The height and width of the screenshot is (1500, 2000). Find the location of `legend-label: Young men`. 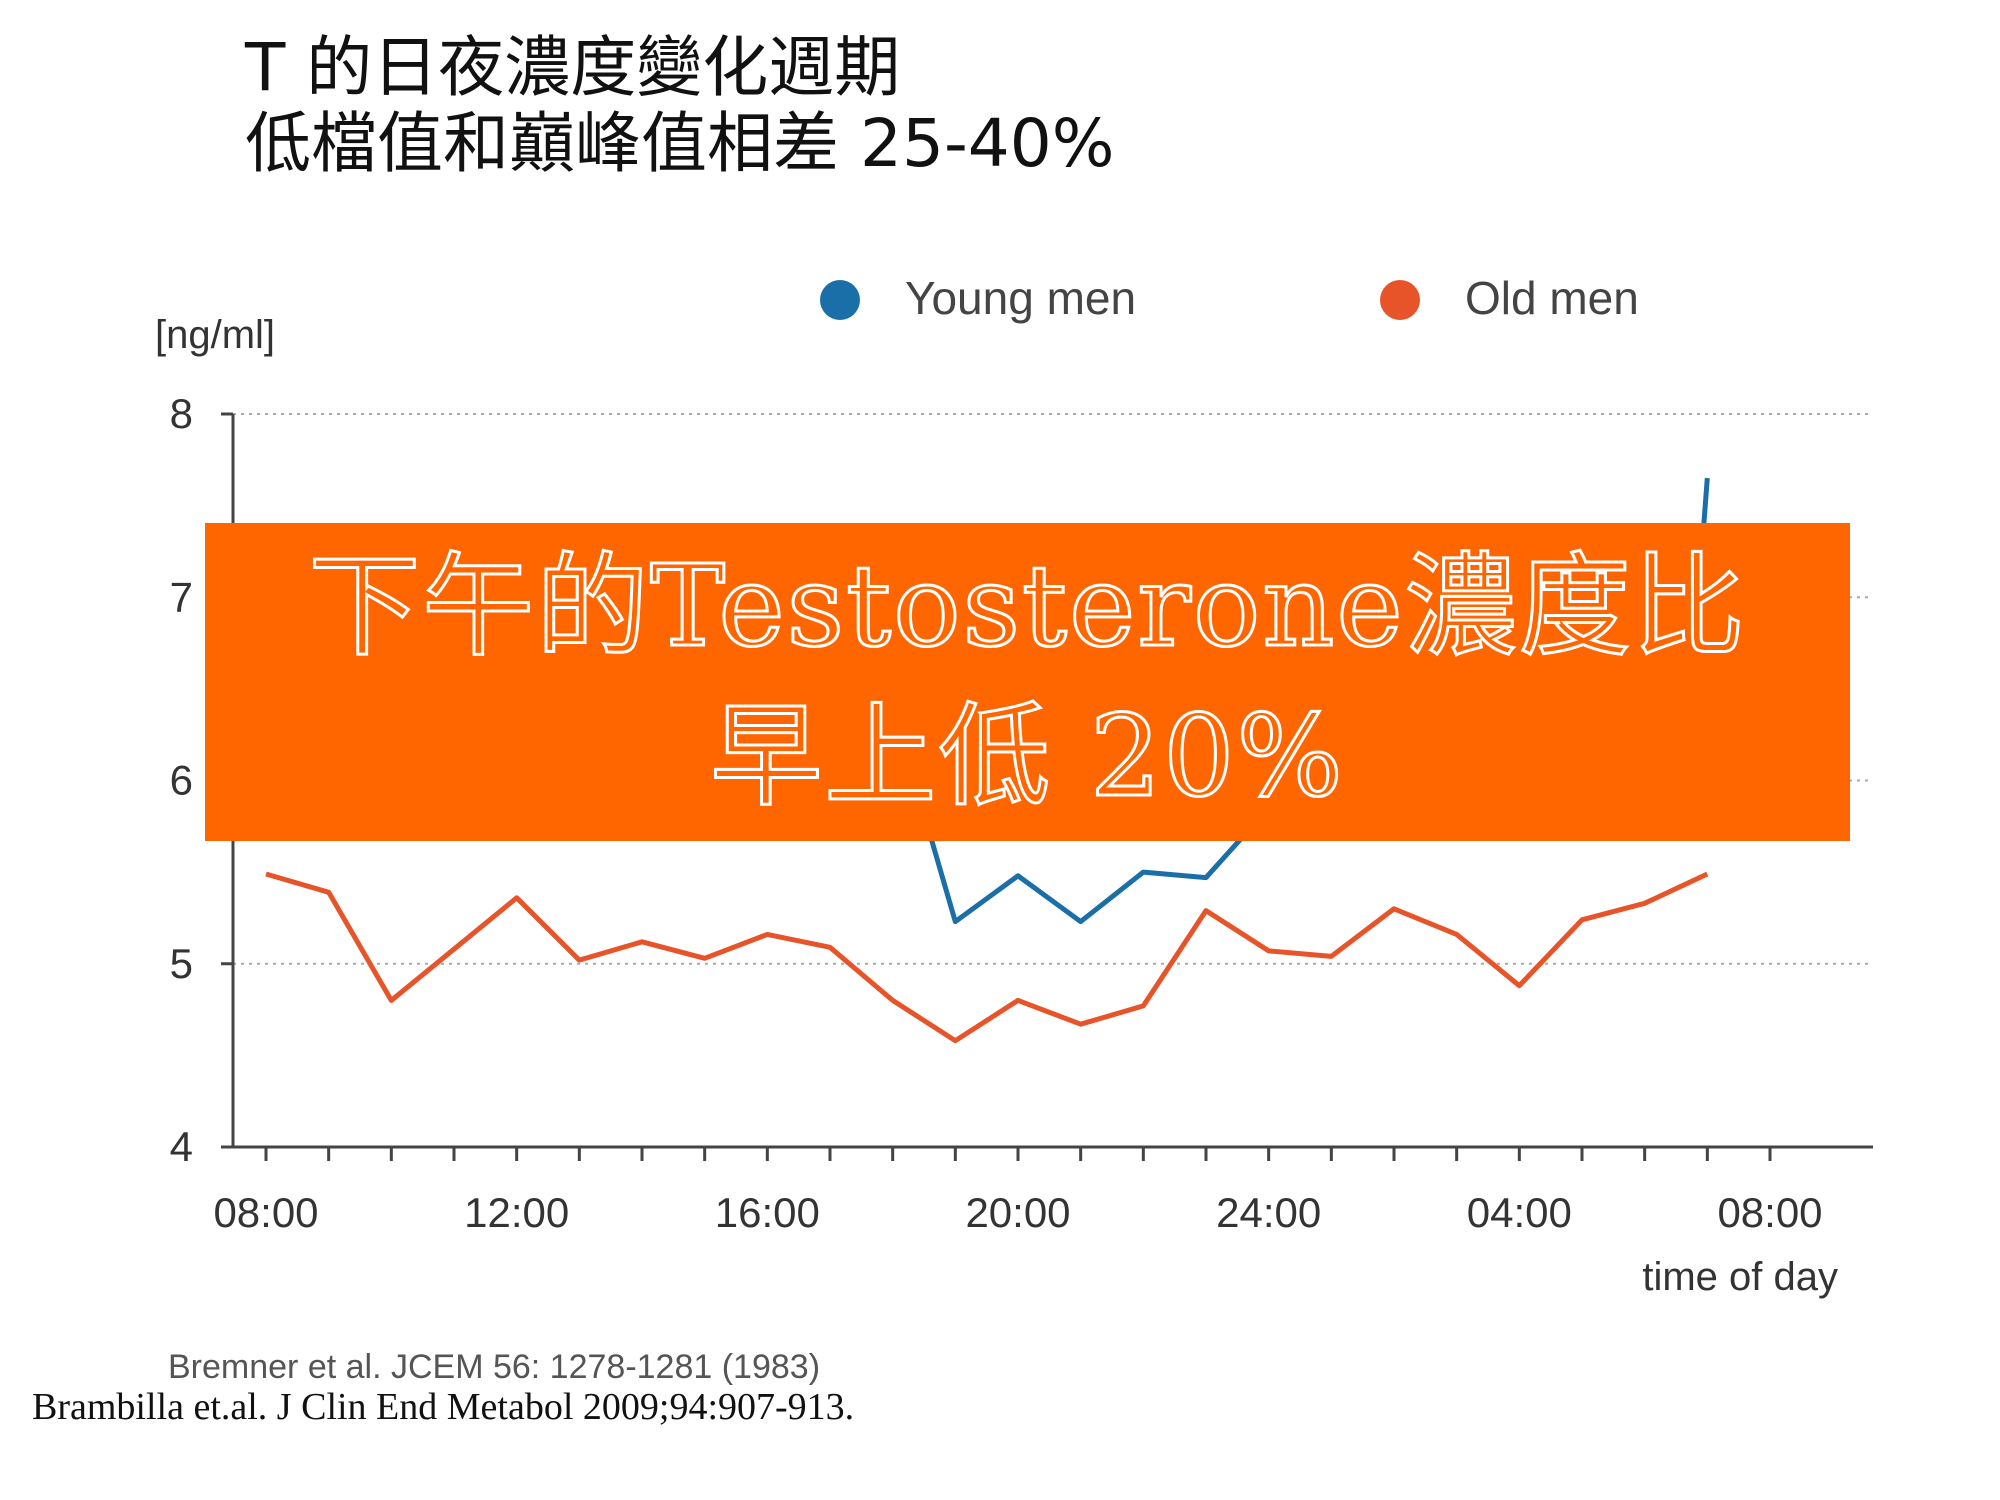

legend-label: Young men is located at coordinates (1020, 298).